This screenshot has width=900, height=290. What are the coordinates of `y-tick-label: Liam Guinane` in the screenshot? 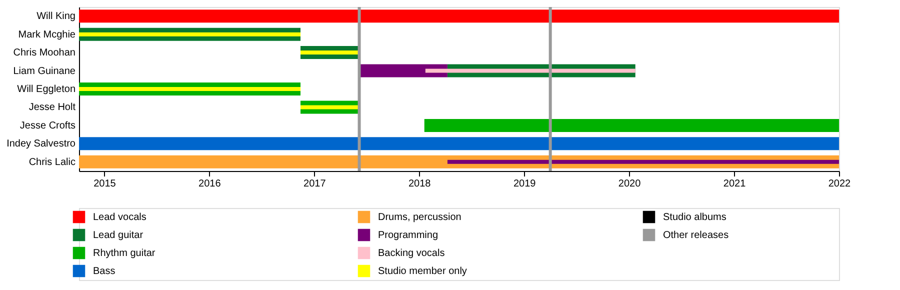 It's located at (44, 71).